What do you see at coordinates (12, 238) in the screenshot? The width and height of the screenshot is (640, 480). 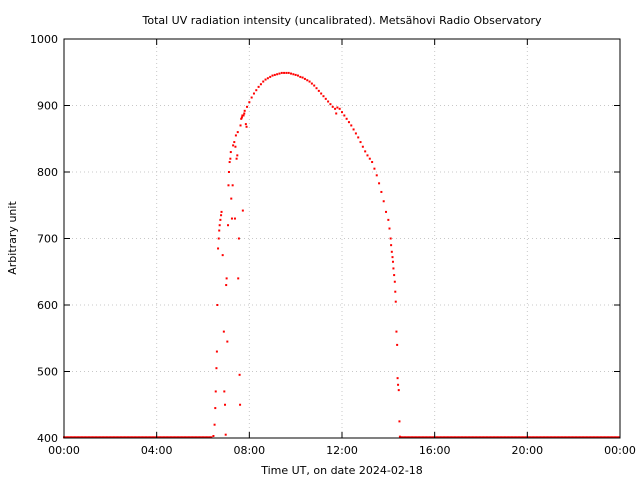 I see `y-axis-title: Arbitrary unit` at bounding box center [12, 238].